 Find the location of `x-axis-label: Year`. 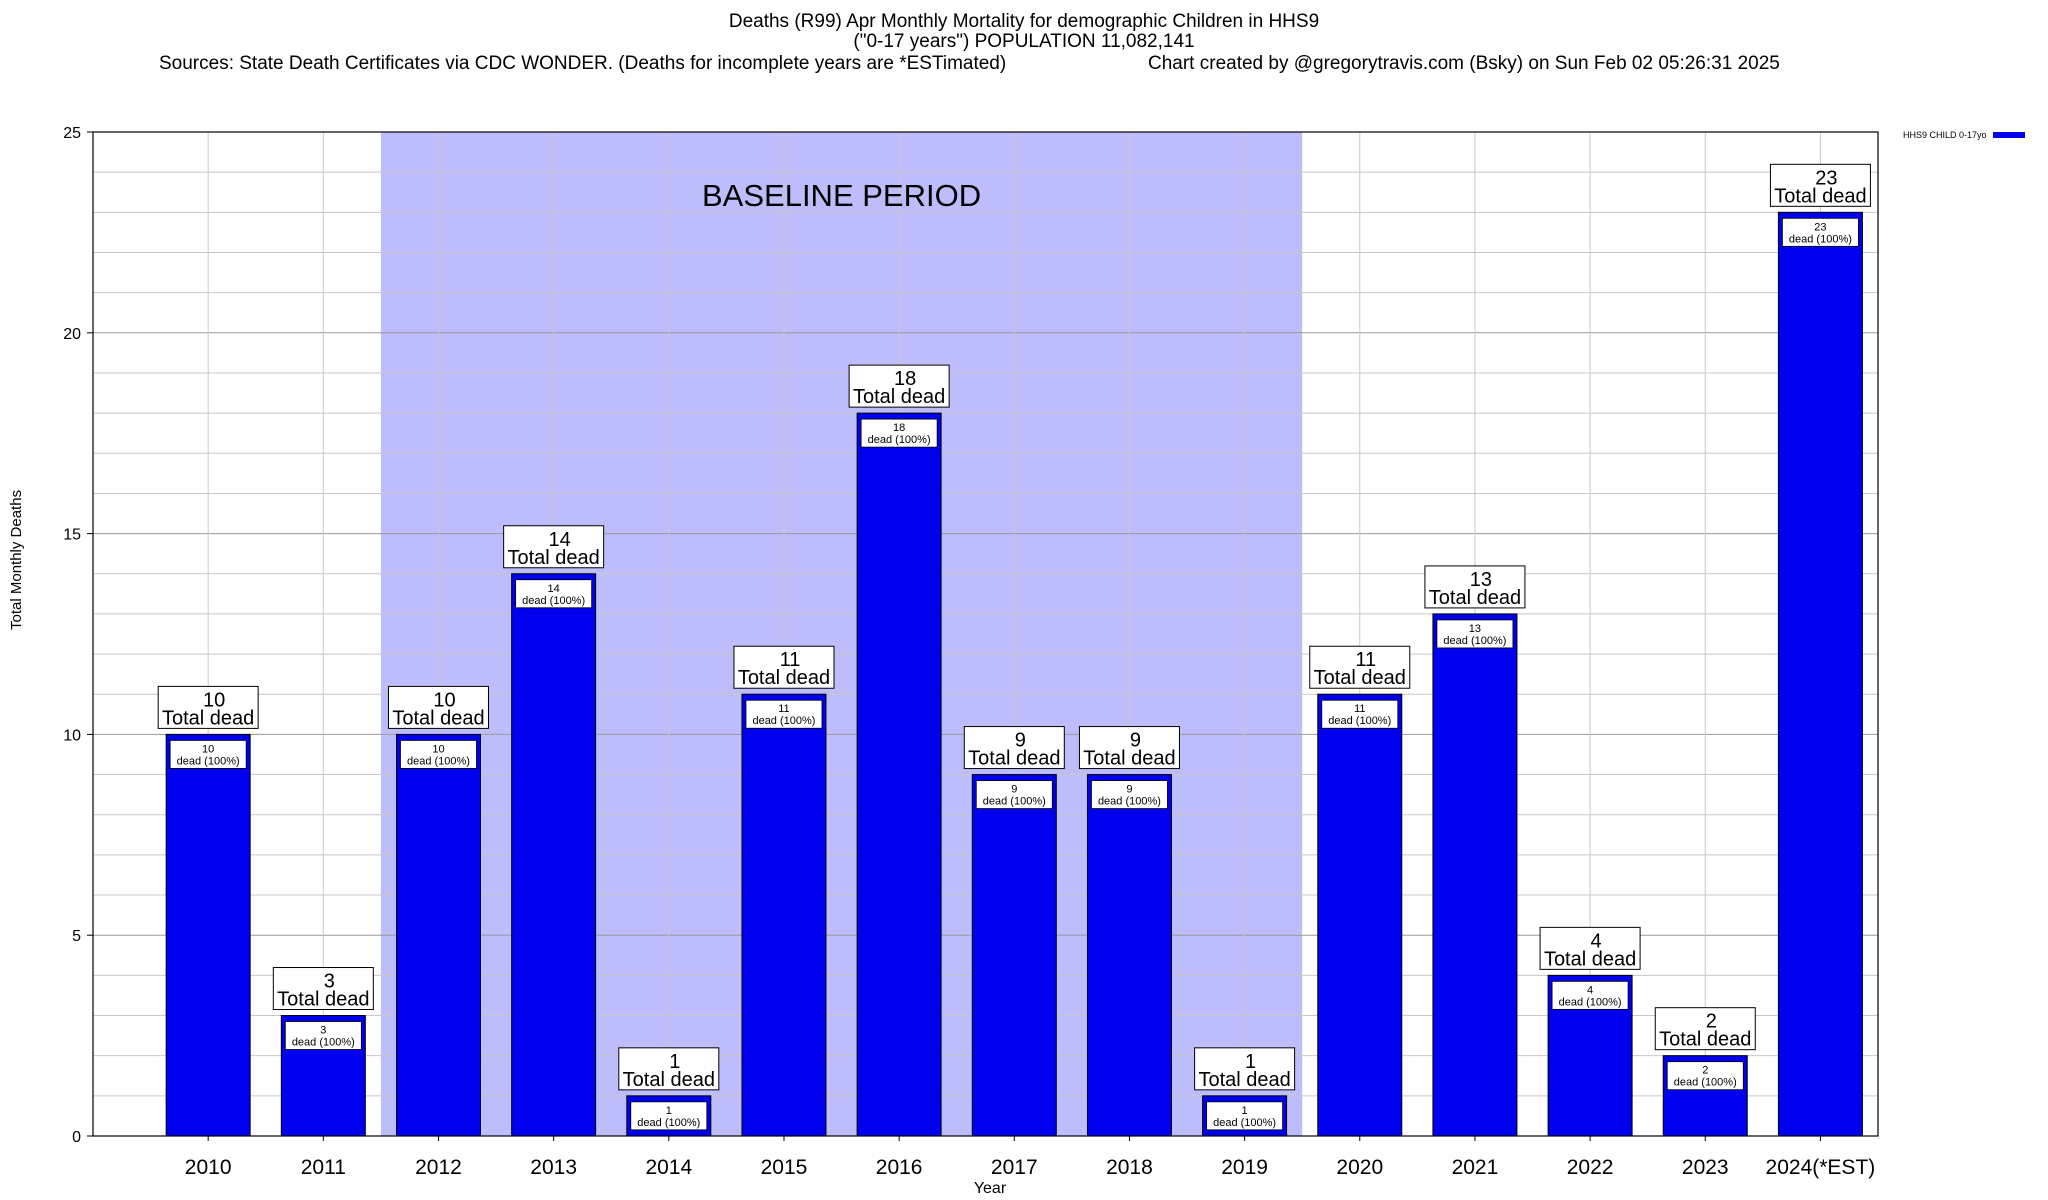

x-axis-label: Year is located at coordinates (990, 1188).